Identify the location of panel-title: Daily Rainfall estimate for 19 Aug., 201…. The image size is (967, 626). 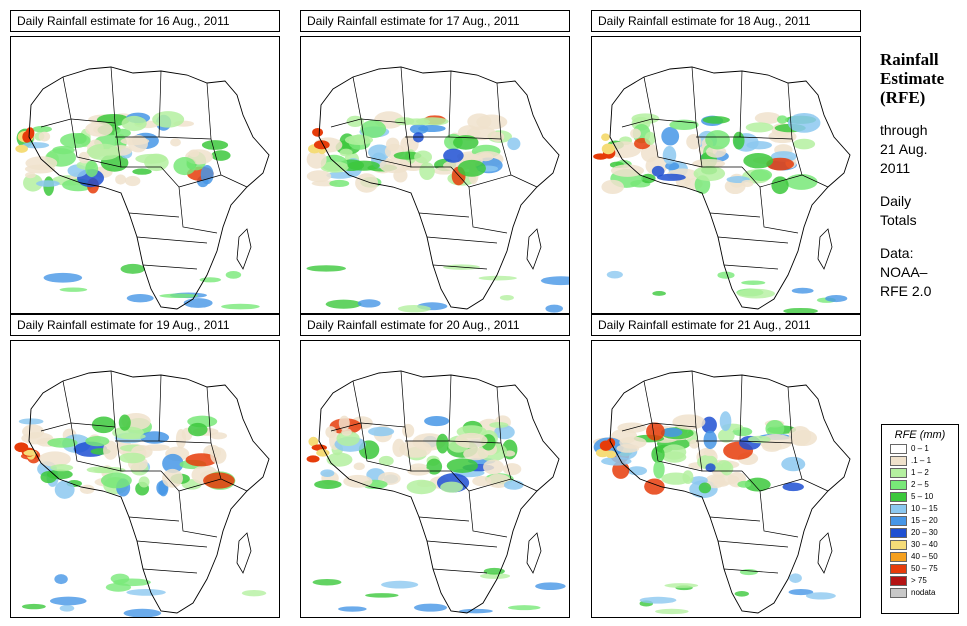
(145, 325).